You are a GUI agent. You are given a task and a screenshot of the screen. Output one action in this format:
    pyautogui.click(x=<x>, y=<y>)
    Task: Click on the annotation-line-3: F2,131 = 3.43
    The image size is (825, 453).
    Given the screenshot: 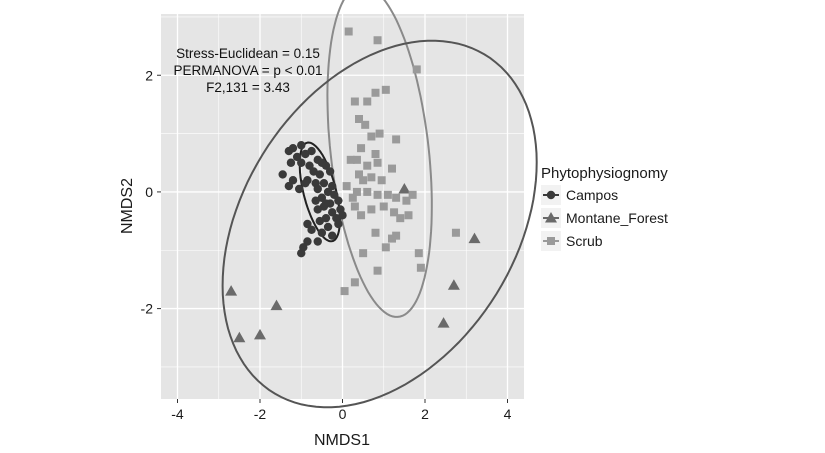 What is the action you would take?
    pyautogui.click(x=248, y=87)
    